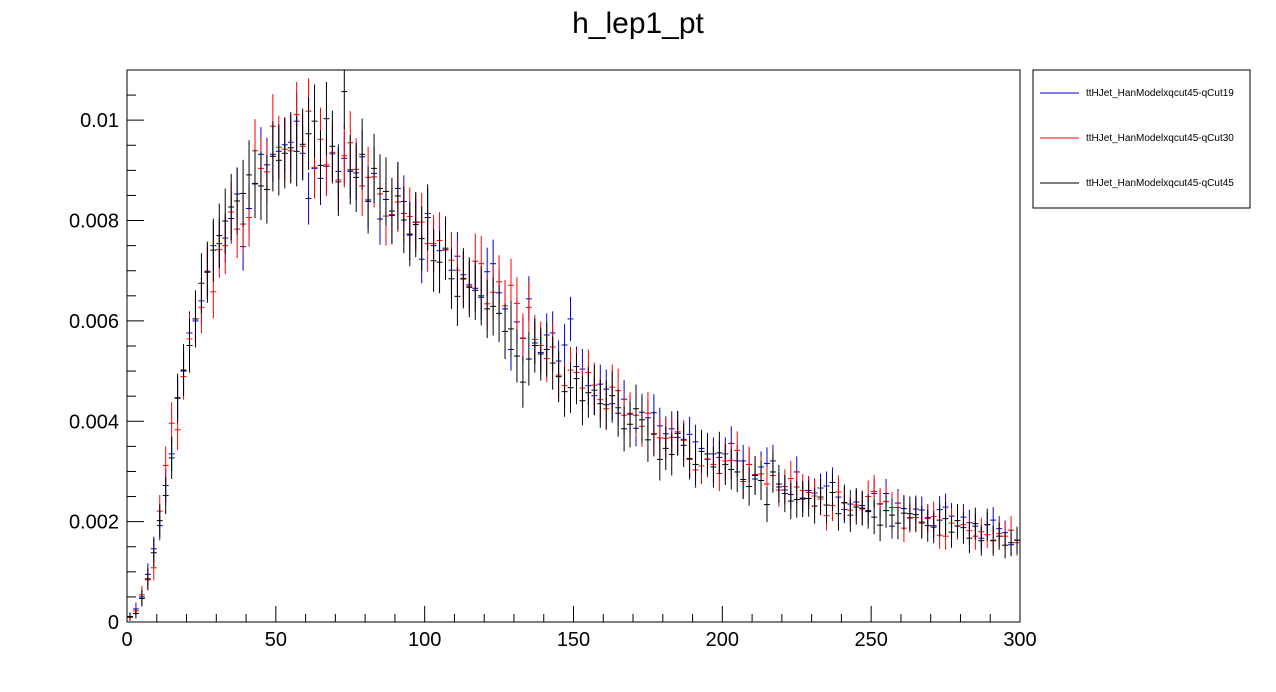  I want to click on legend-entry: ttHJet_HanModelxqcut45-qCut19, so click(1137, 93).